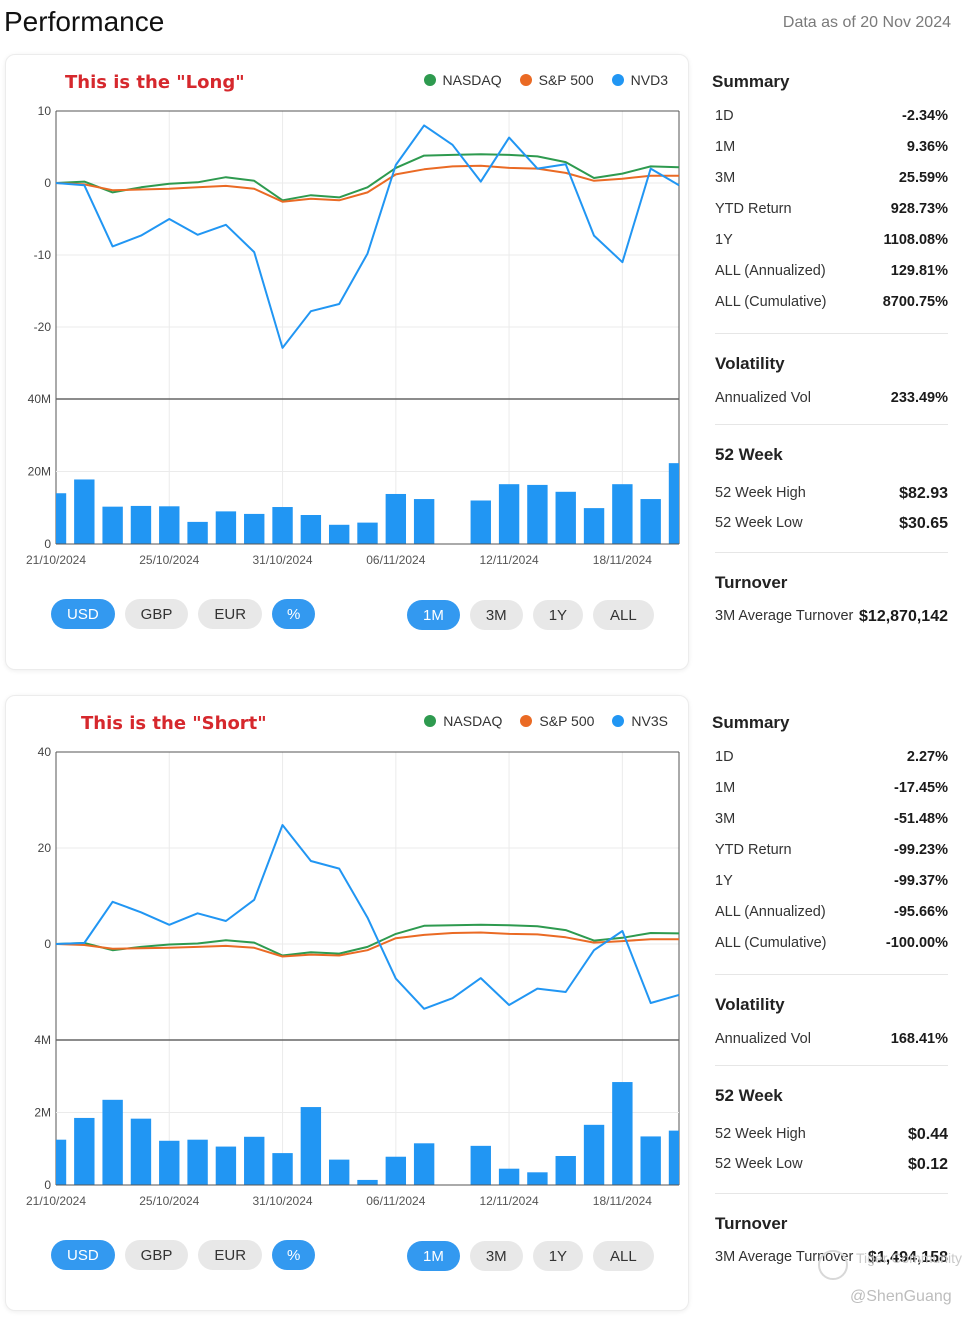  What do you see at coordinates (919, 398) in the screenshot?
I see `stat-value: 233.49%` at bounding box center [919, 398].